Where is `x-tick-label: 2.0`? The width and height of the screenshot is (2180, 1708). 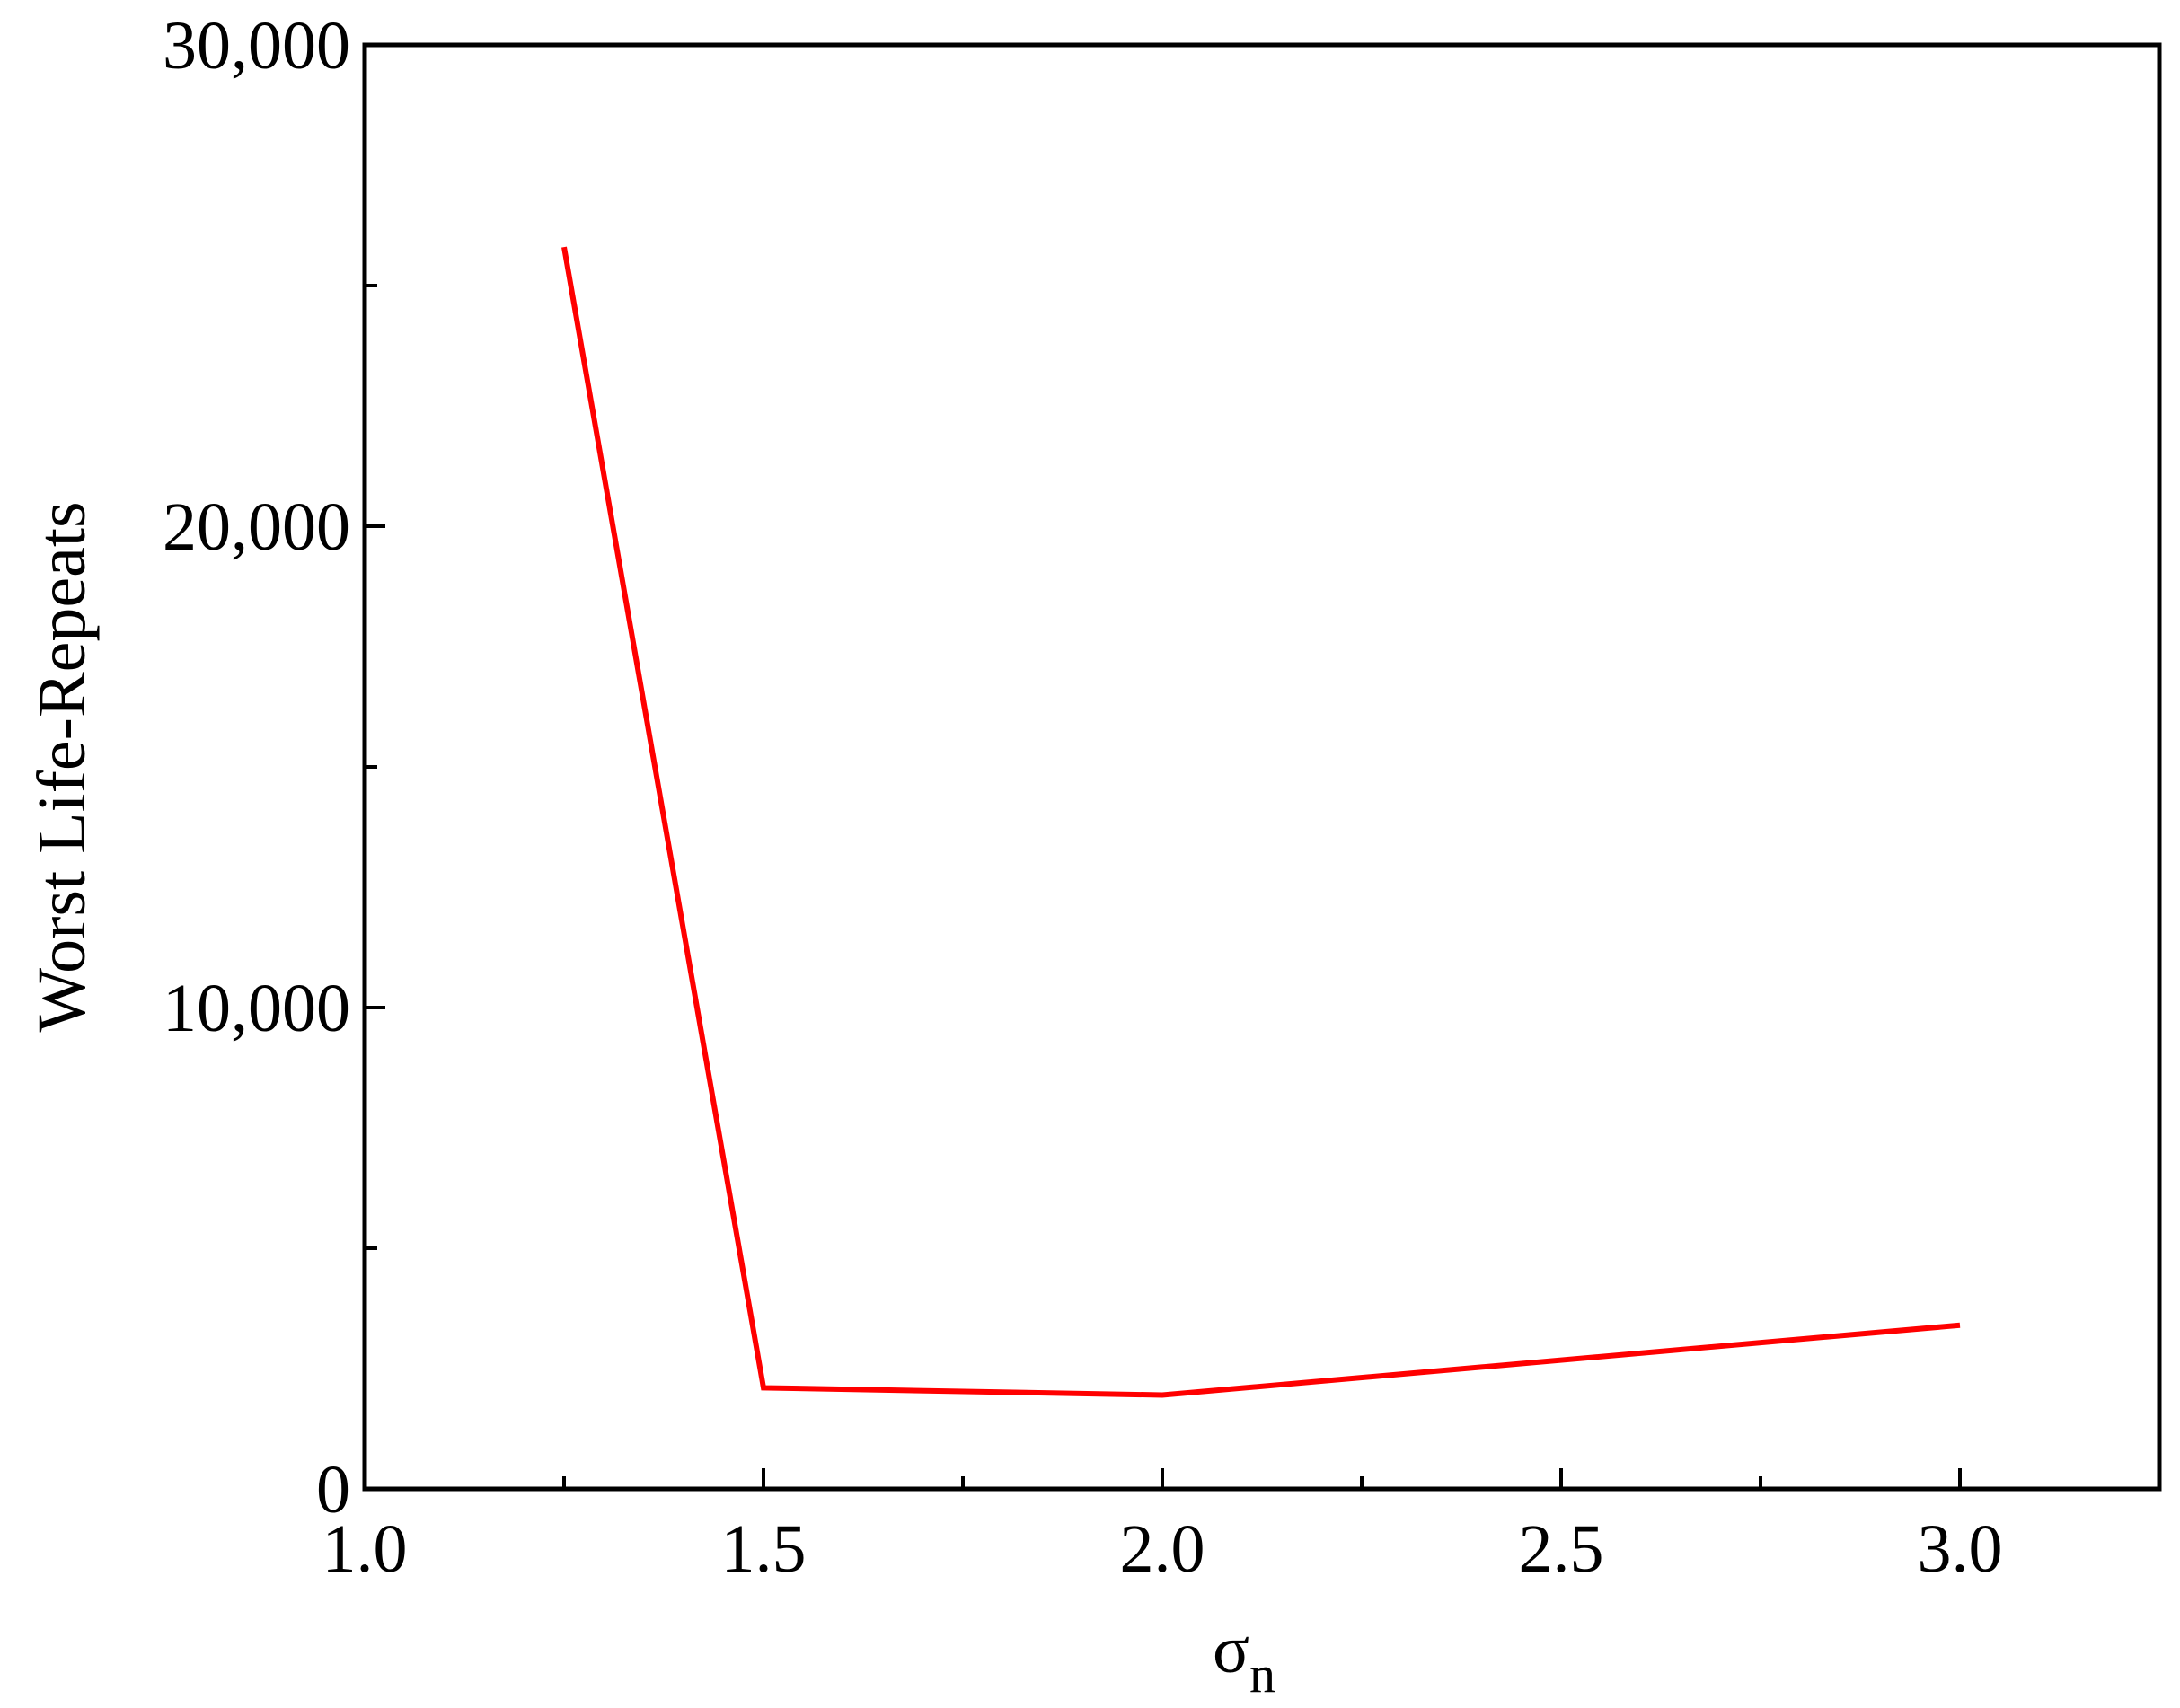
x-tick-label: 2.0 is located at coordinates (1162, 1549).